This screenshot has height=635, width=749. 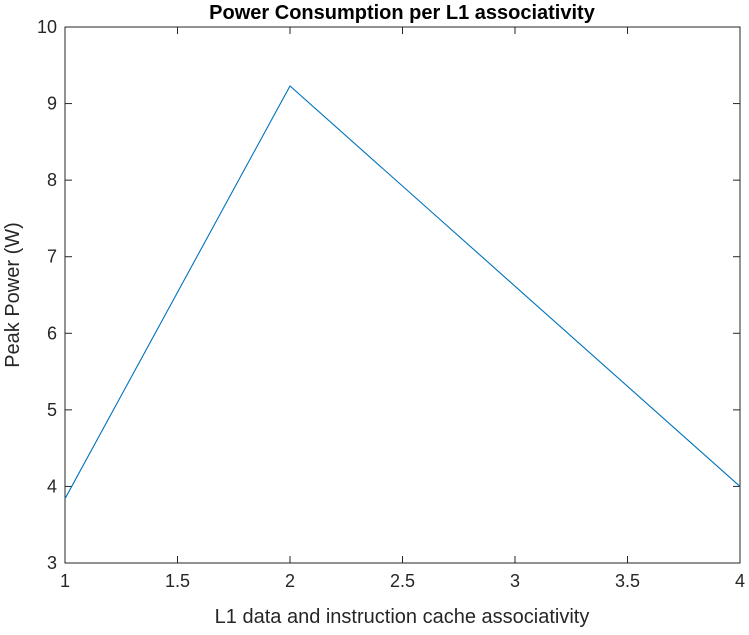 What do you see at coordinates (47, 27) in the screenshot?
I see `y-tick-label: 10` at bounding box center [47, 27].